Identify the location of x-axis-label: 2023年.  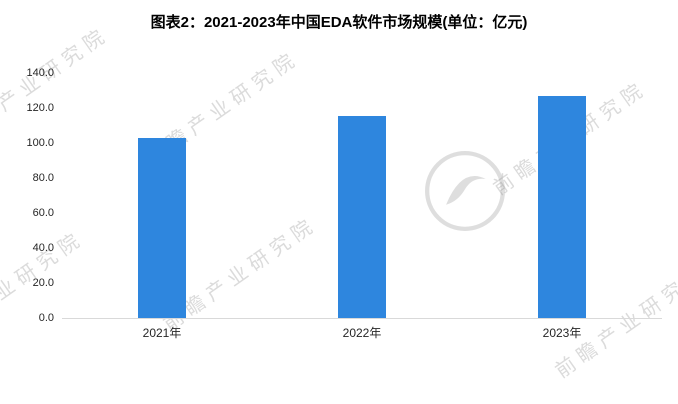
(562, 333).